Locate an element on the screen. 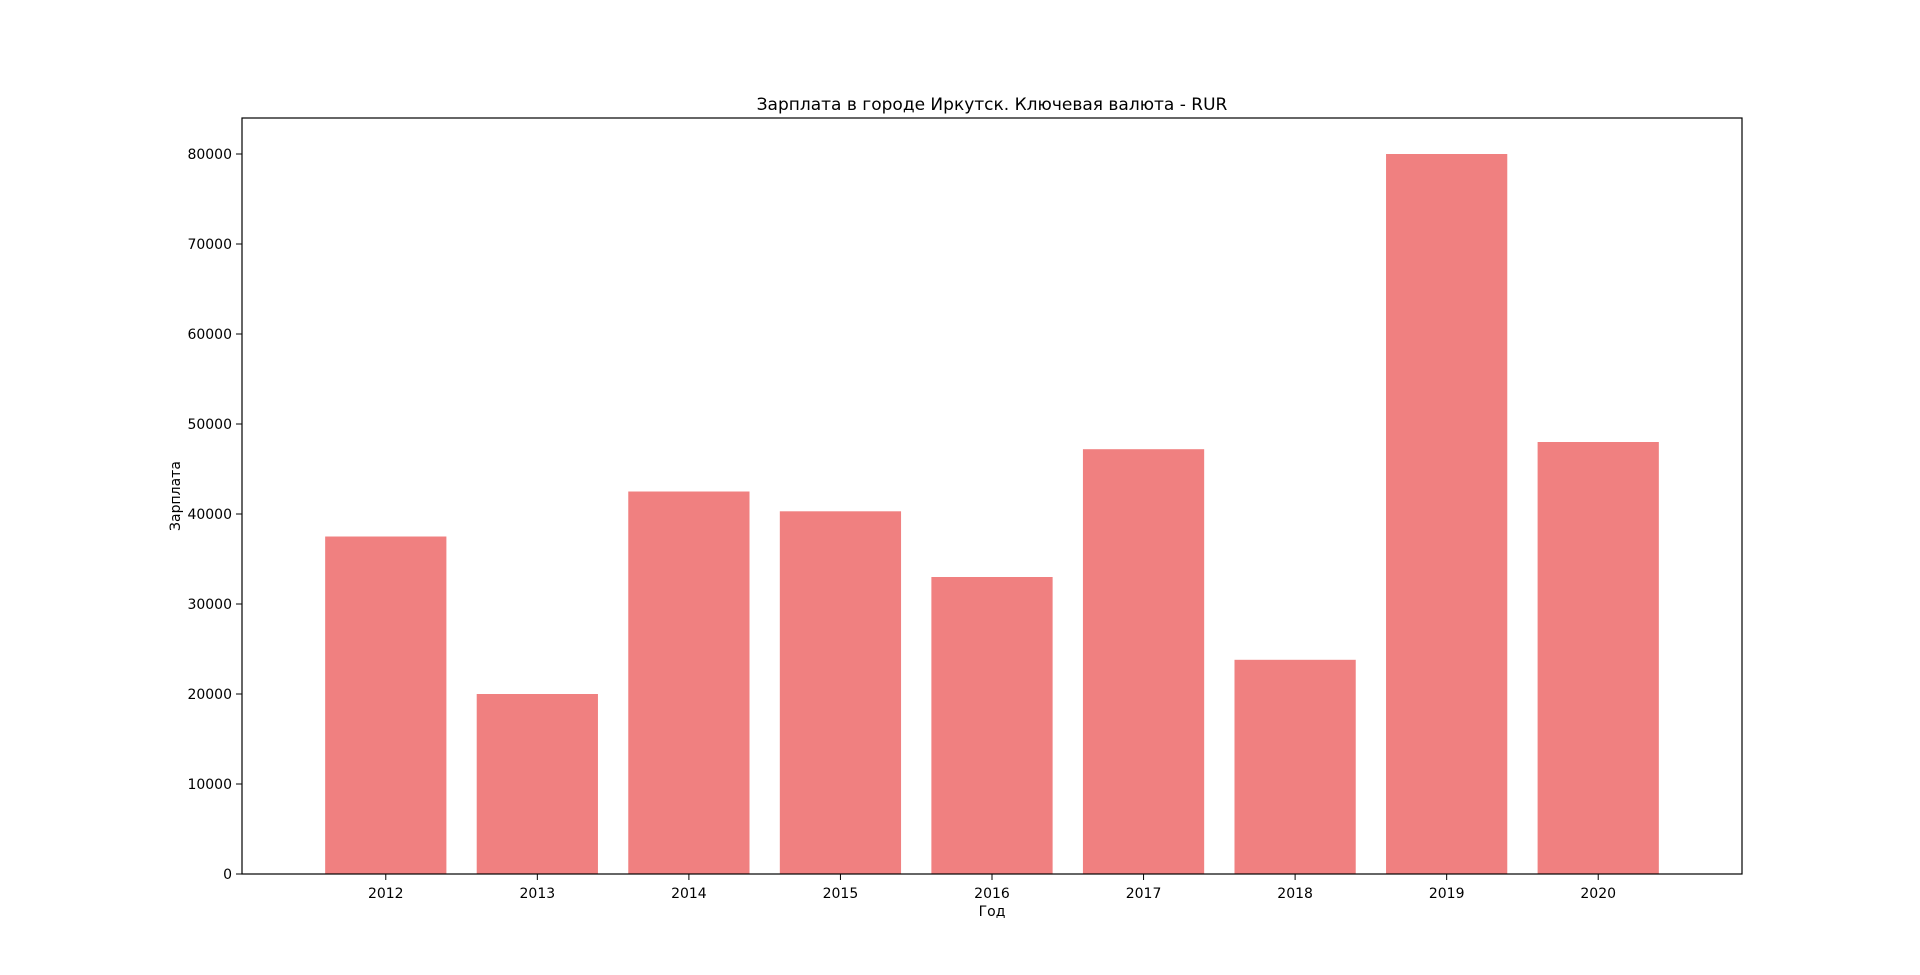 The image size is (1920, 975). x-tick-label-2019: 2019 is located at coordinates (1447, 894).